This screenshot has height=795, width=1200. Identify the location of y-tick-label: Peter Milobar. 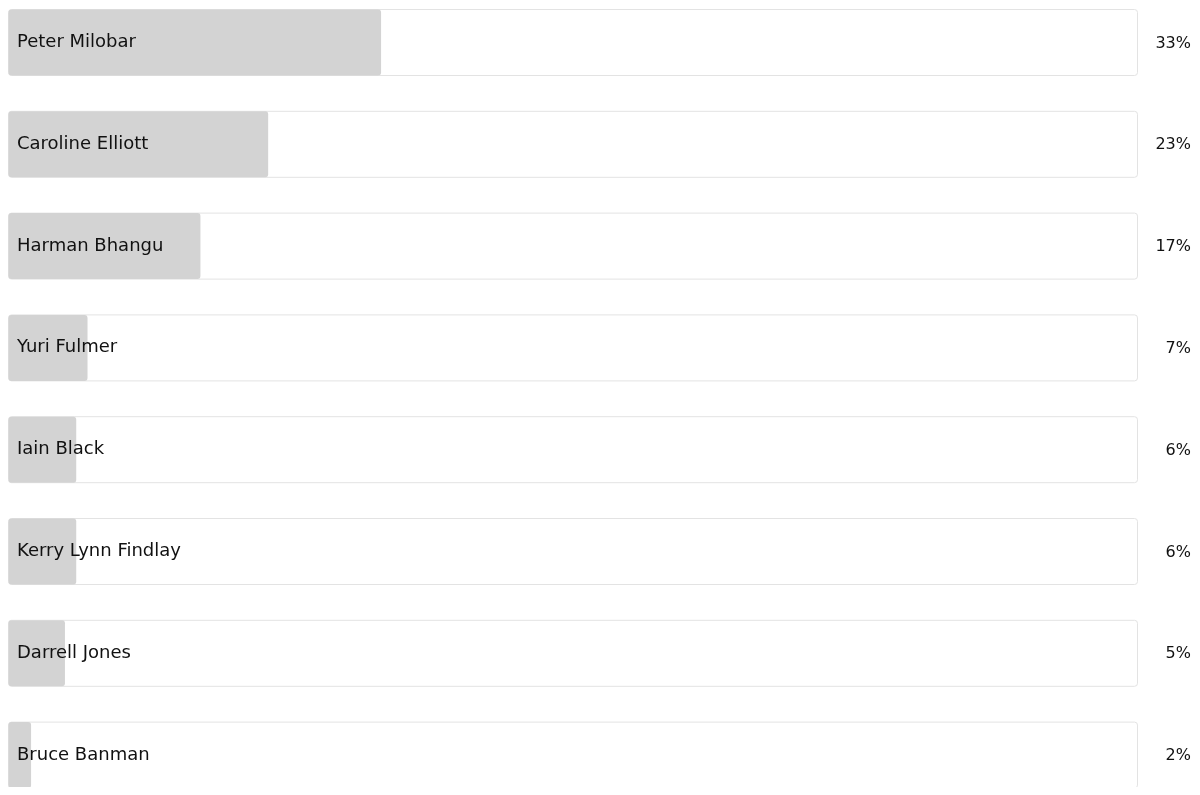
(77, 40).